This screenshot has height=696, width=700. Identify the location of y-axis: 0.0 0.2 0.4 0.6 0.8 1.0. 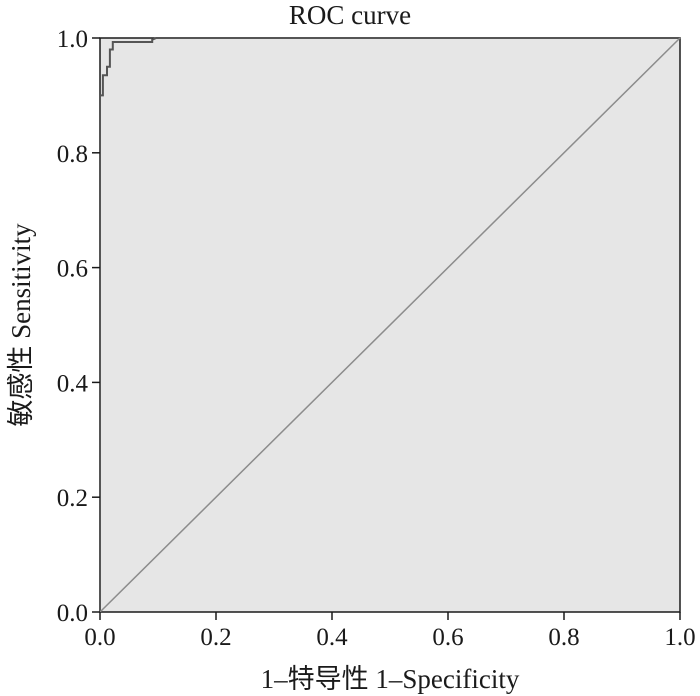
(78, 326).